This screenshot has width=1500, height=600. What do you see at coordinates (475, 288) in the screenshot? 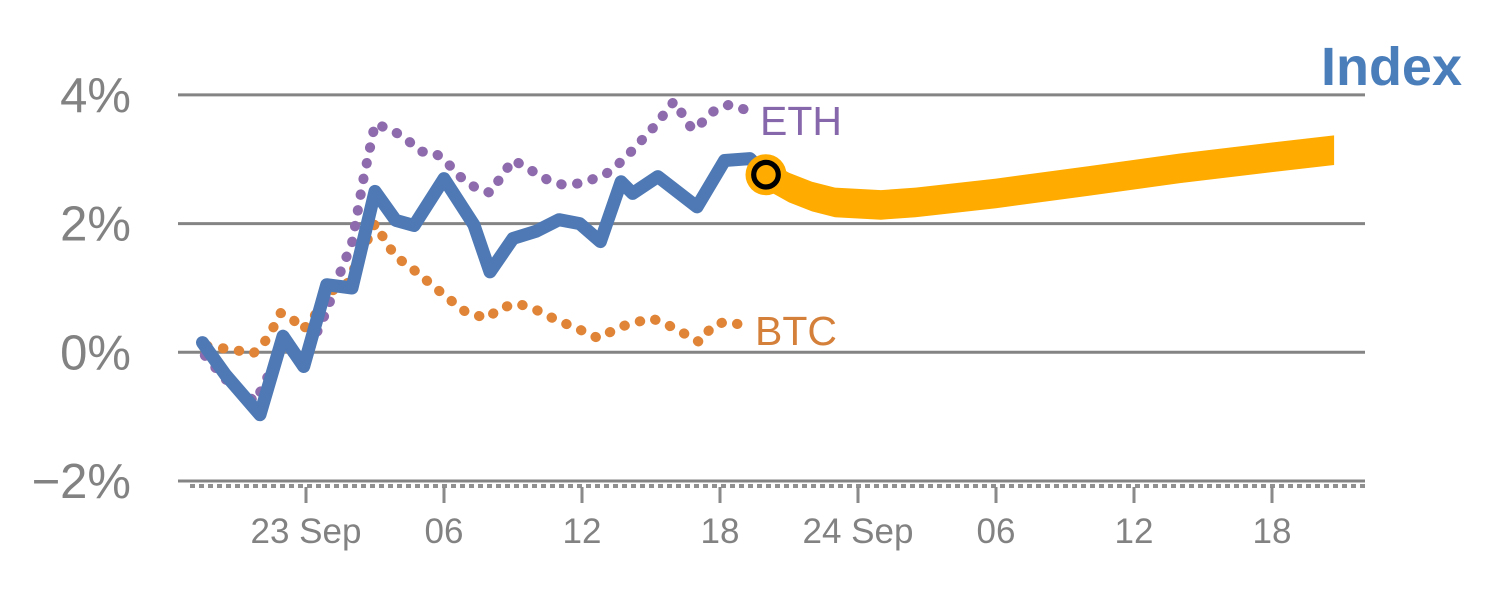
I see `series-line-btc` at bounding box center [475, 288].